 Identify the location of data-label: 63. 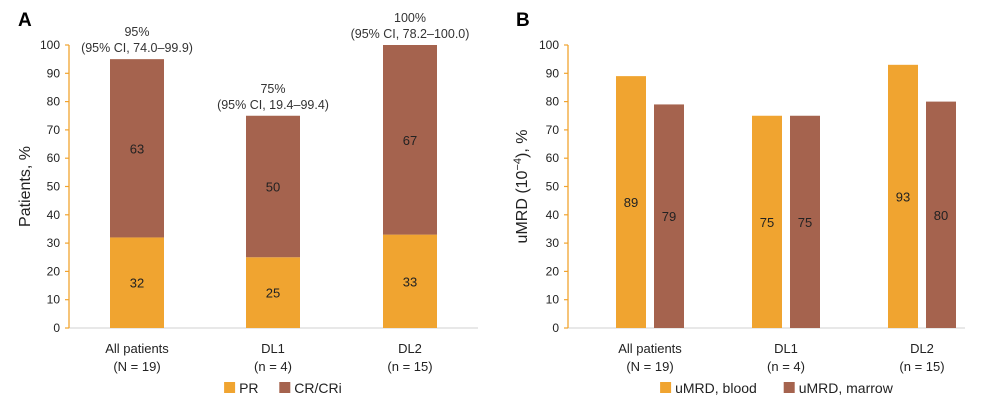
(137, 148).